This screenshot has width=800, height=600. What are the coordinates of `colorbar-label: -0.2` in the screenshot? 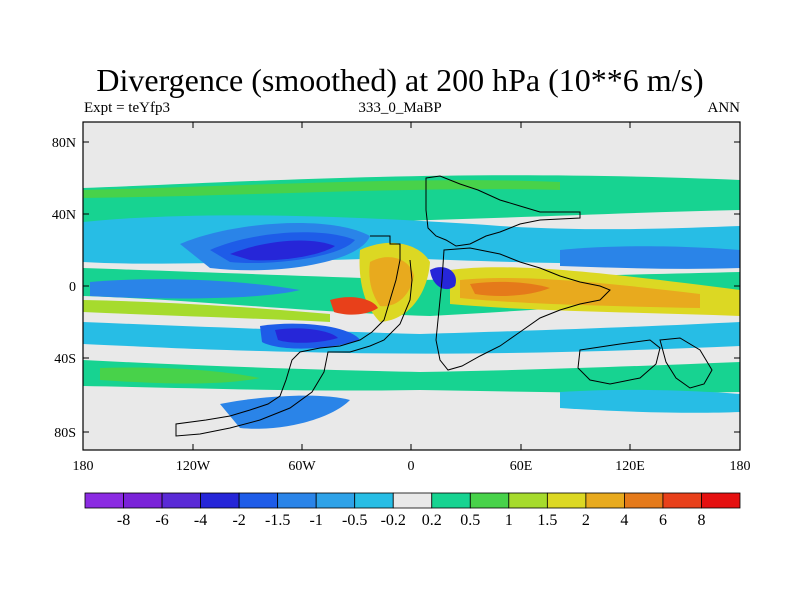 It's located at (393, 520).